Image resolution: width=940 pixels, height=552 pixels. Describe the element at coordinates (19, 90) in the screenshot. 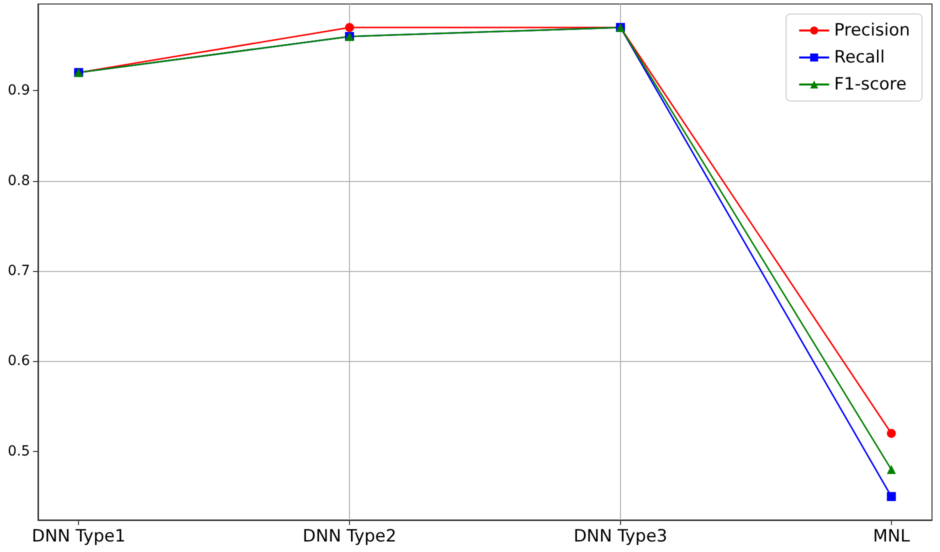

I see `y-tick-label: 0.9` at that location.